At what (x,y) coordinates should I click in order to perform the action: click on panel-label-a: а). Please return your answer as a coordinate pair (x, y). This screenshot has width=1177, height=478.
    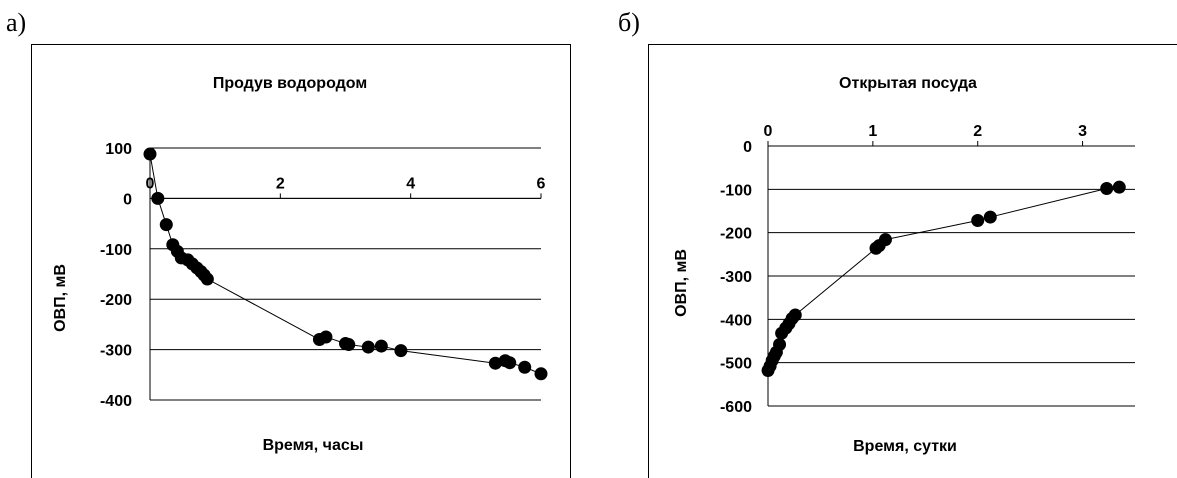
    Looking at the image, I should click on (16, 22).